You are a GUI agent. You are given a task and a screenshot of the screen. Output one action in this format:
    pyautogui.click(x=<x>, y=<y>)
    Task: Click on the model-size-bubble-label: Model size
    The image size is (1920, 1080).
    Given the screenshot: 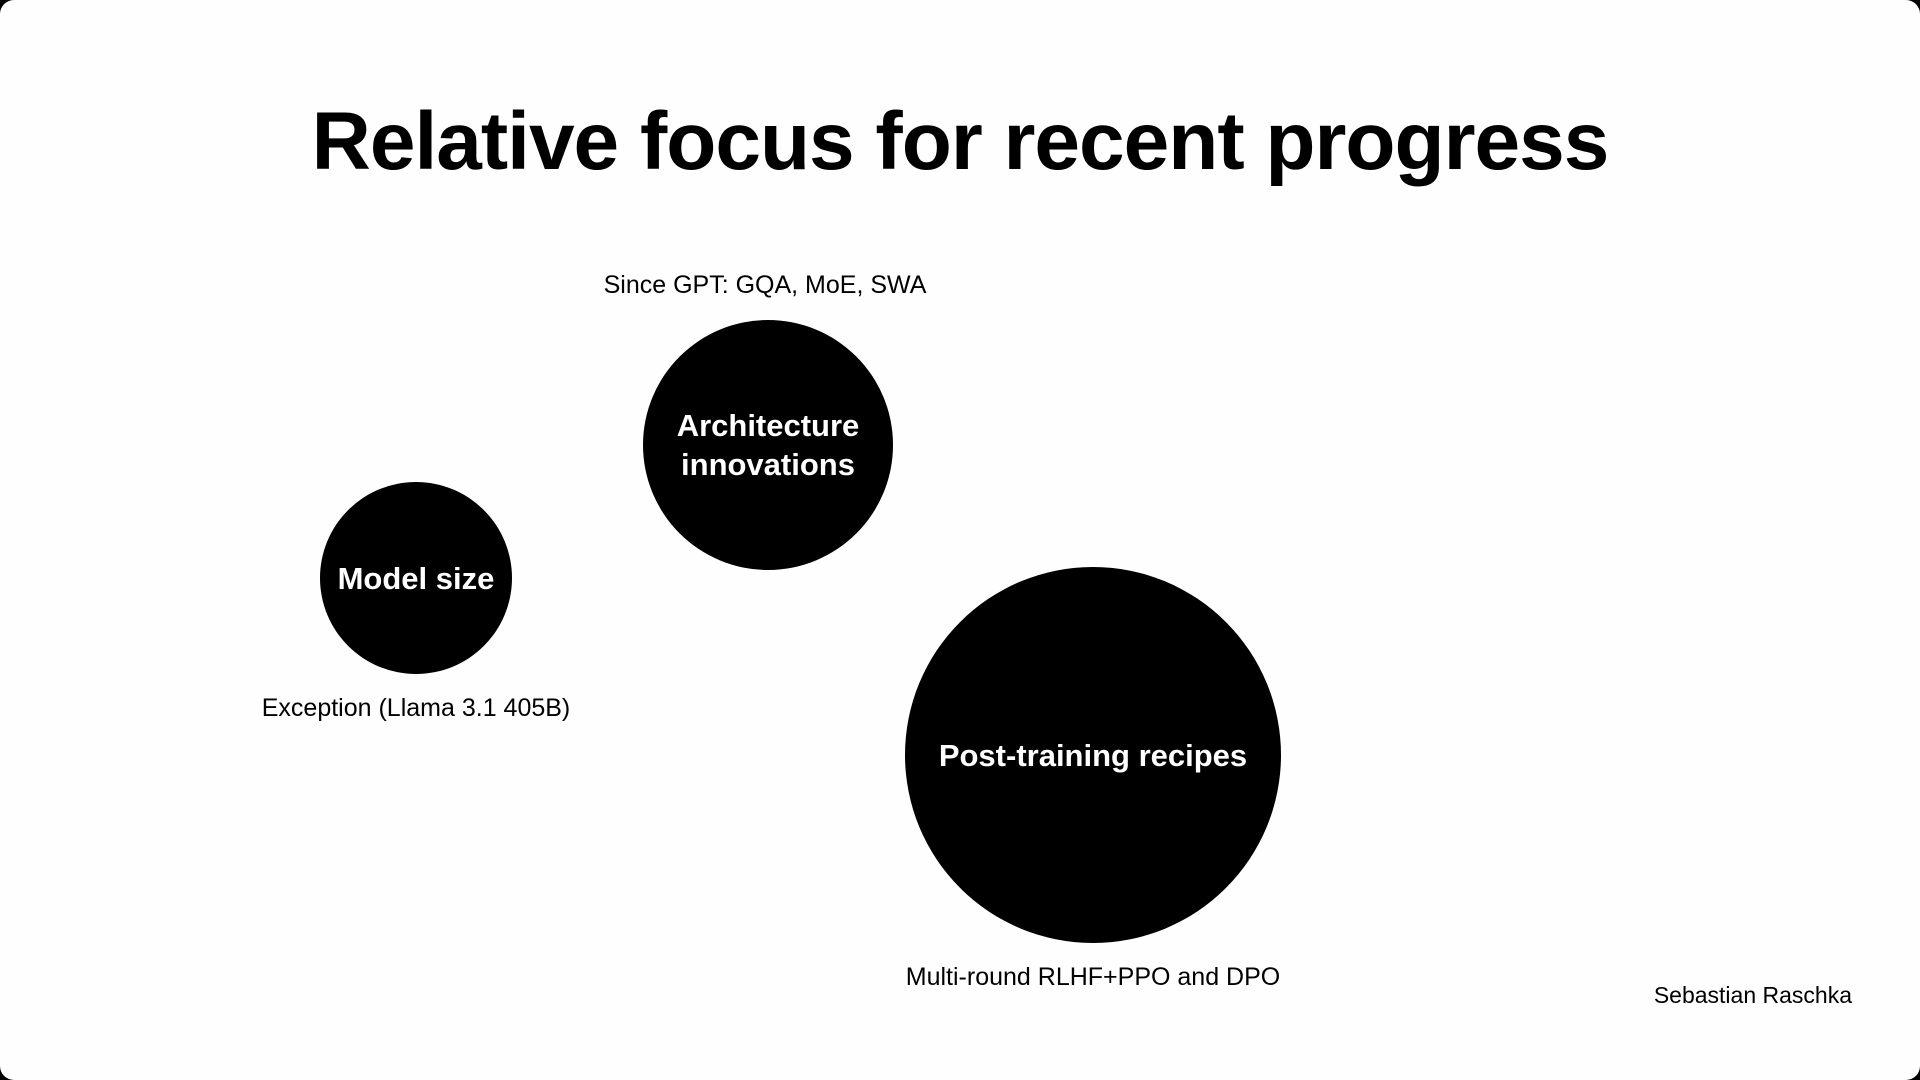 What is the action you would take?
    pyautogui.click(x=416, y=578)
    